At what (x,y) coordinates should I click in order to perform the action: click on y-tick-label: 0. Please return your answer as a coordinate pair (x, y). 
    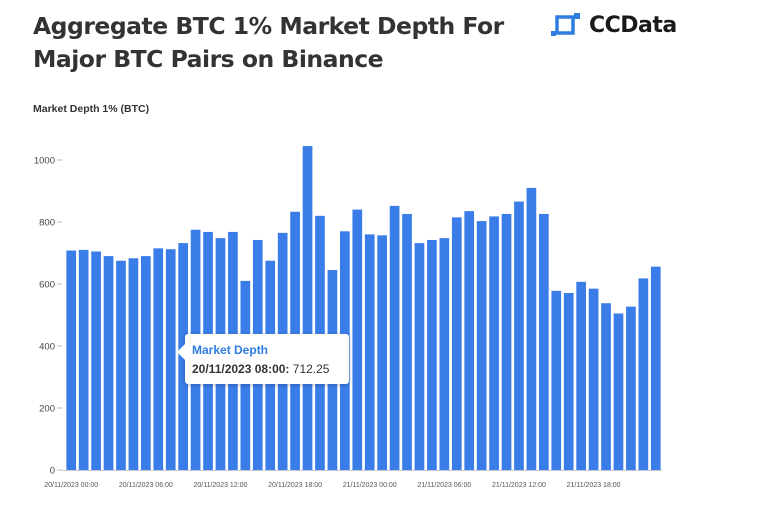
    Looking at the image, I should click on (52, 471).